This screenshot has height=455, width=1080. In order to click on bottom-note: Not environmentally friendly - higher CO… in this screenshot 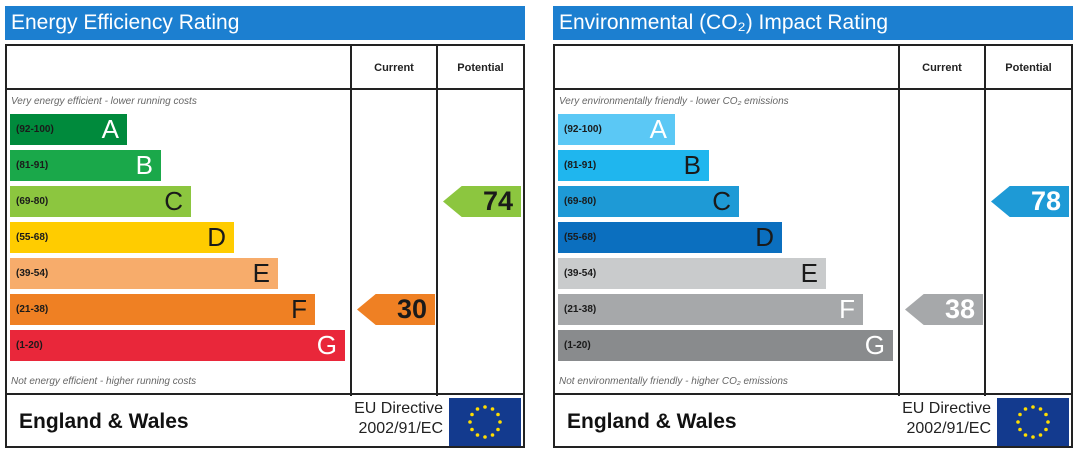, I will do `click(673, 381)`.